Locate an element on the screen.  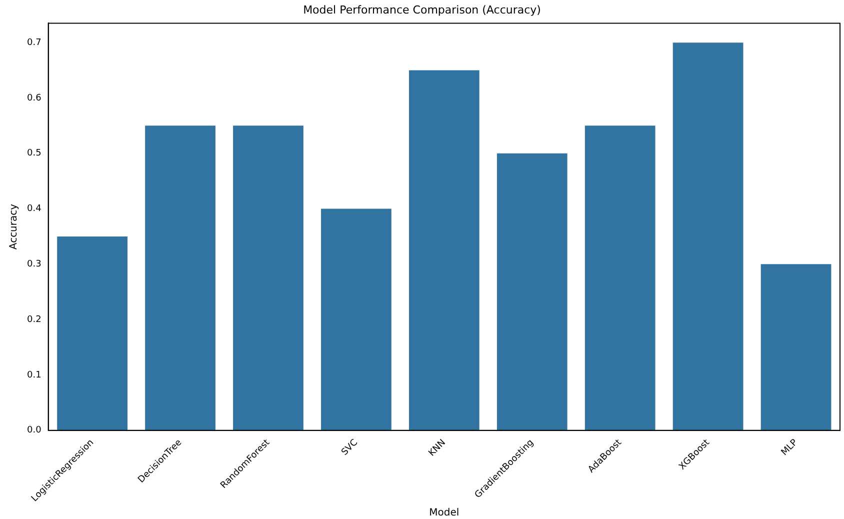
x-axis-title: Model is located at coordinates (444, 513).